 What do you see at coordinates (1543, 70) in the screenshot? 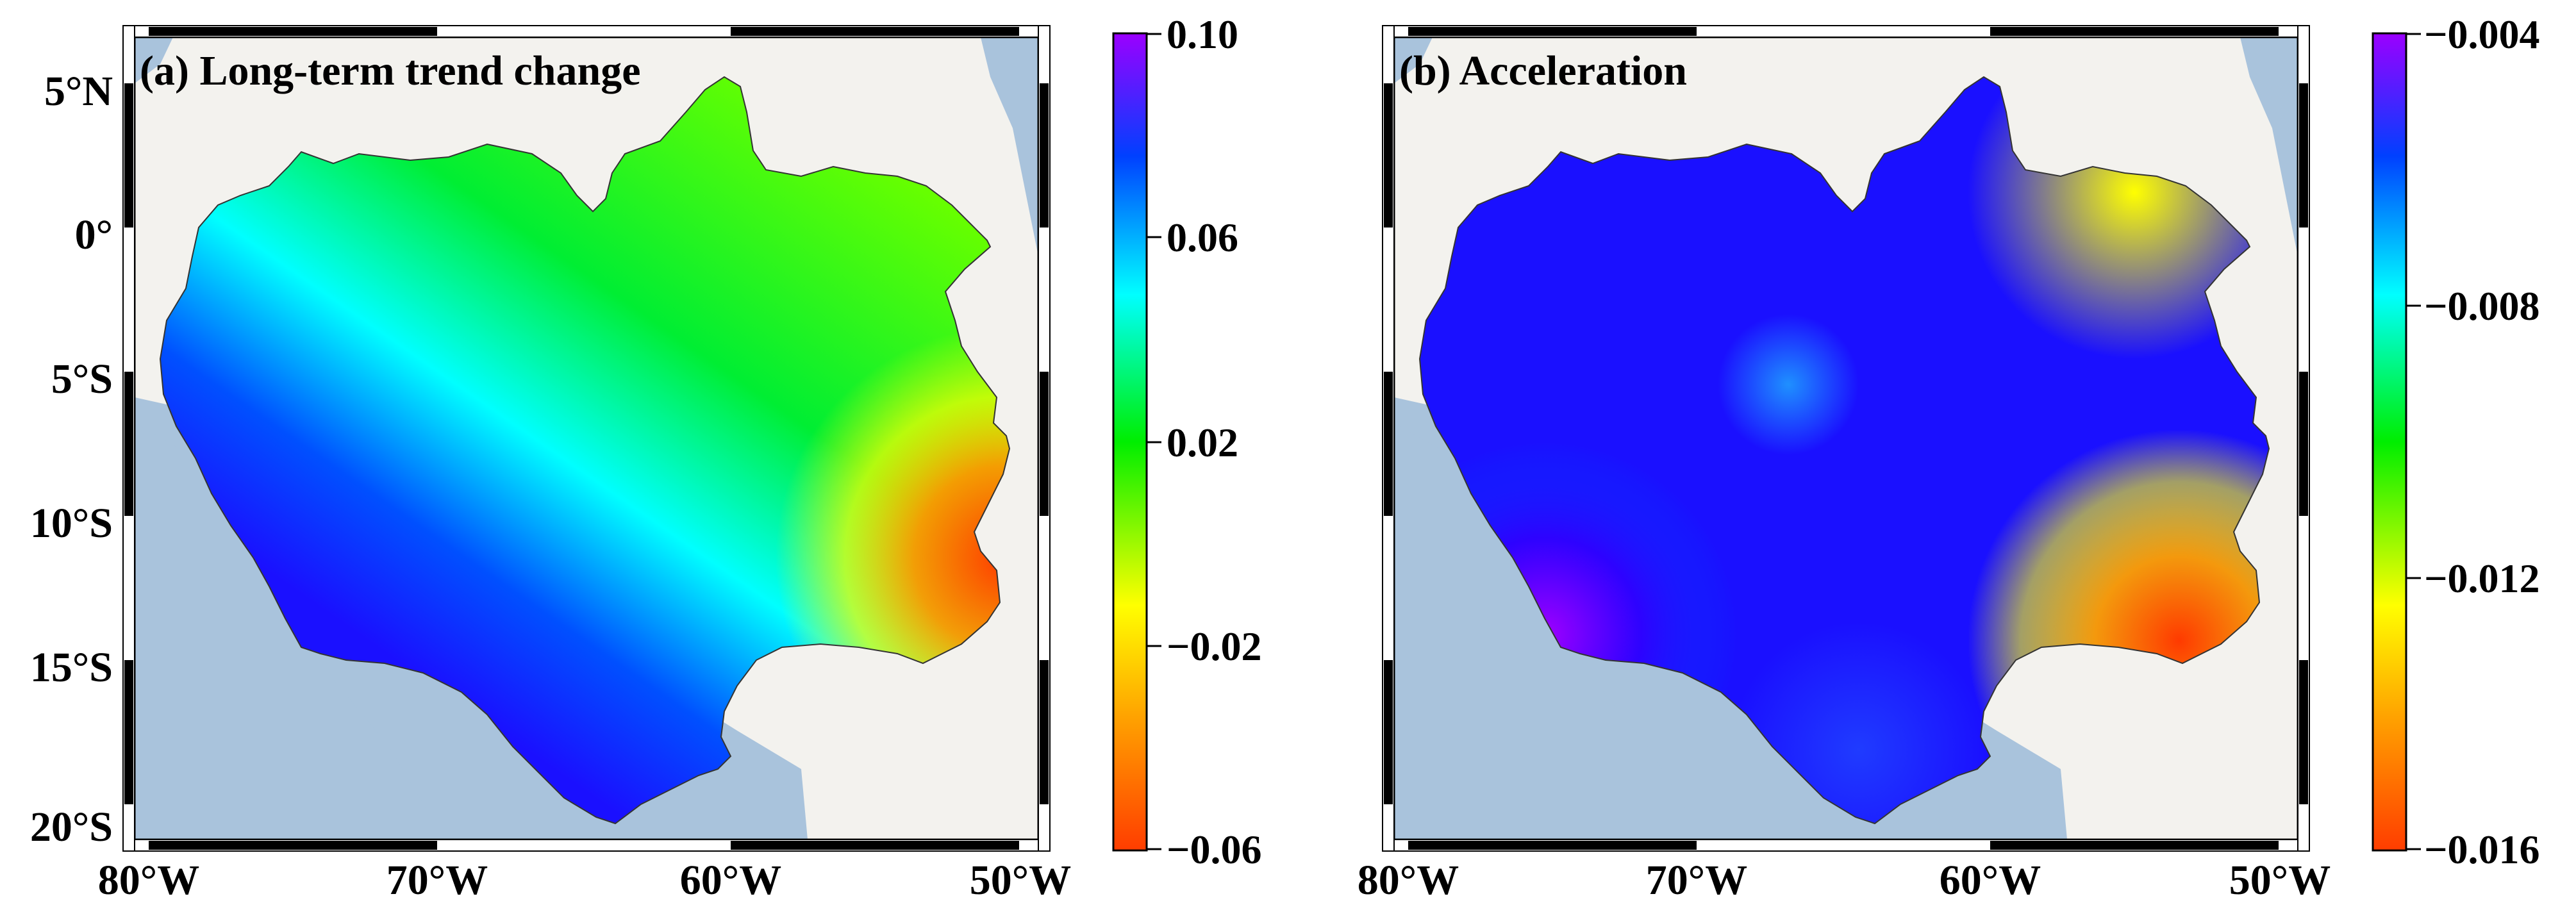
I see `panel-title: (b) Acceleration` at bounding box center [1543, 70].